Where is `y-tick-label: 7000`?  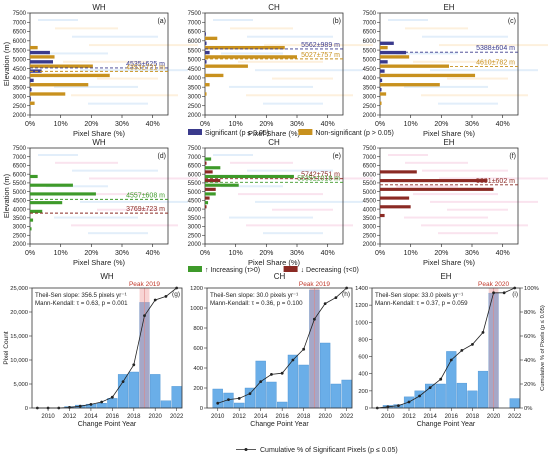 y-tick-label: 7000 is located at coordinates (370, 158).